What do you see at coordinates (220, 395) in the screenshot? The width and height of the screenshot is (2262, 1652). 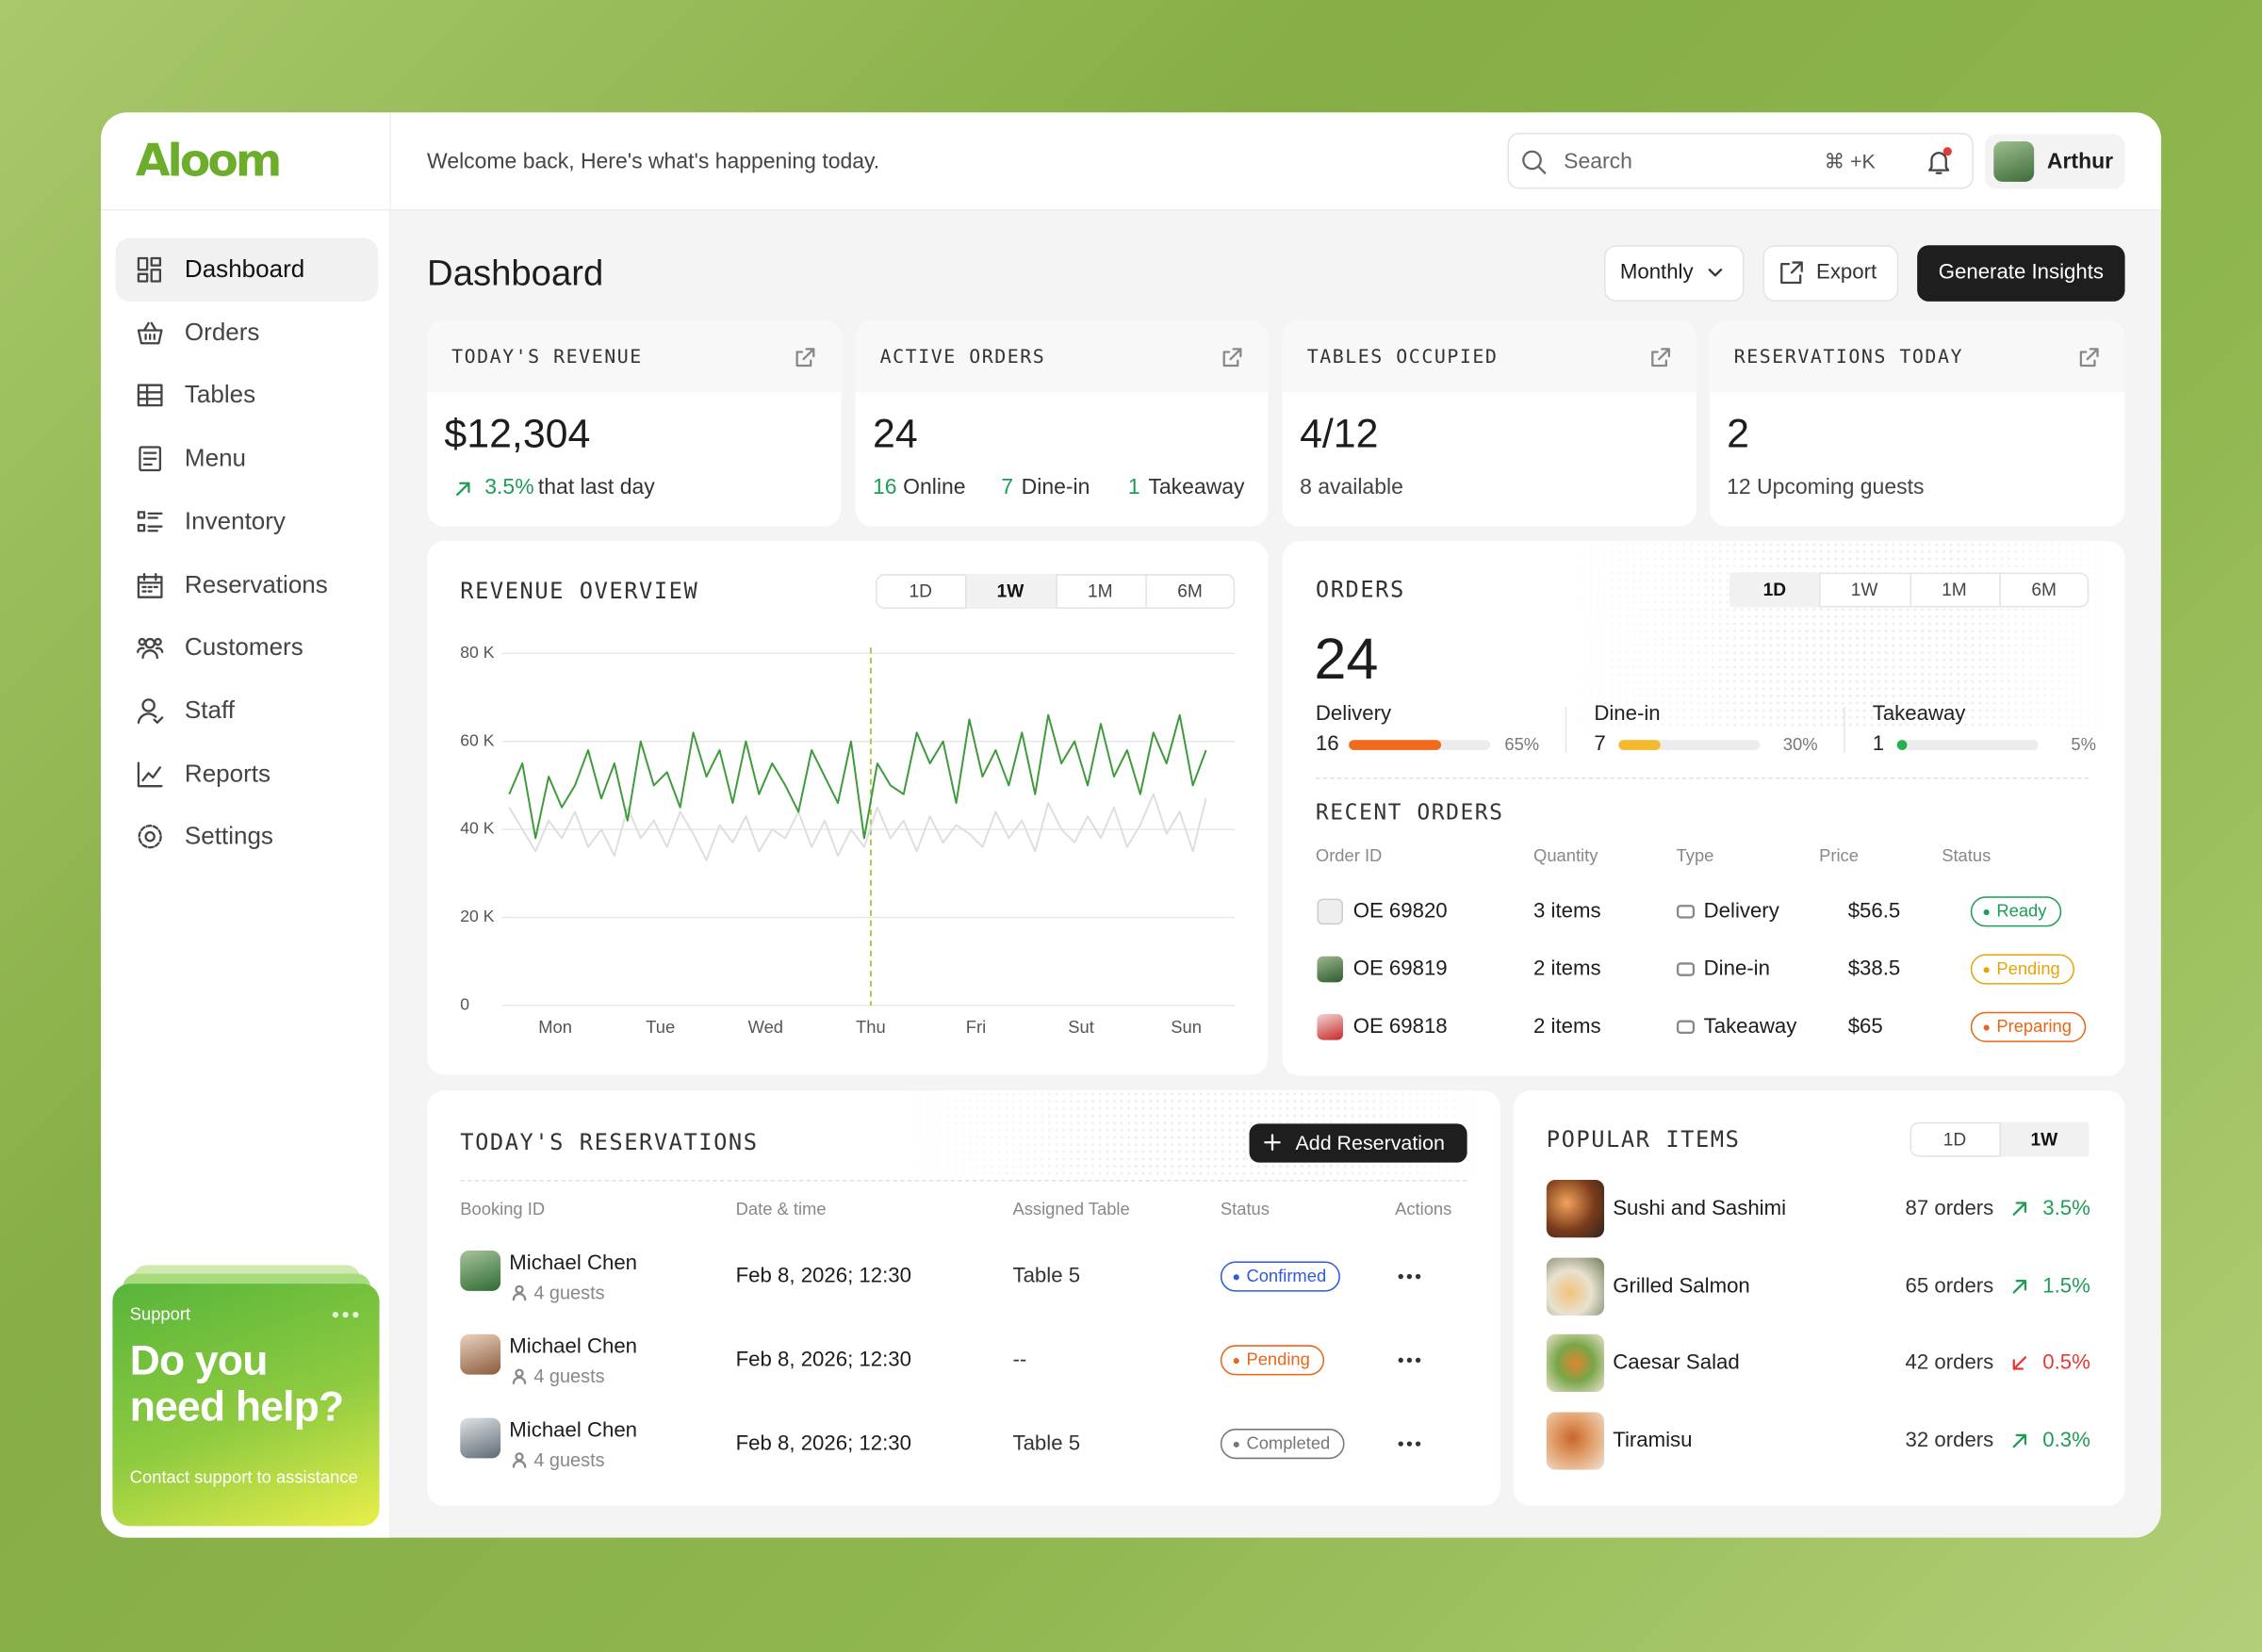 I see `nav-item: Tables` at bounding box center [220, 395].